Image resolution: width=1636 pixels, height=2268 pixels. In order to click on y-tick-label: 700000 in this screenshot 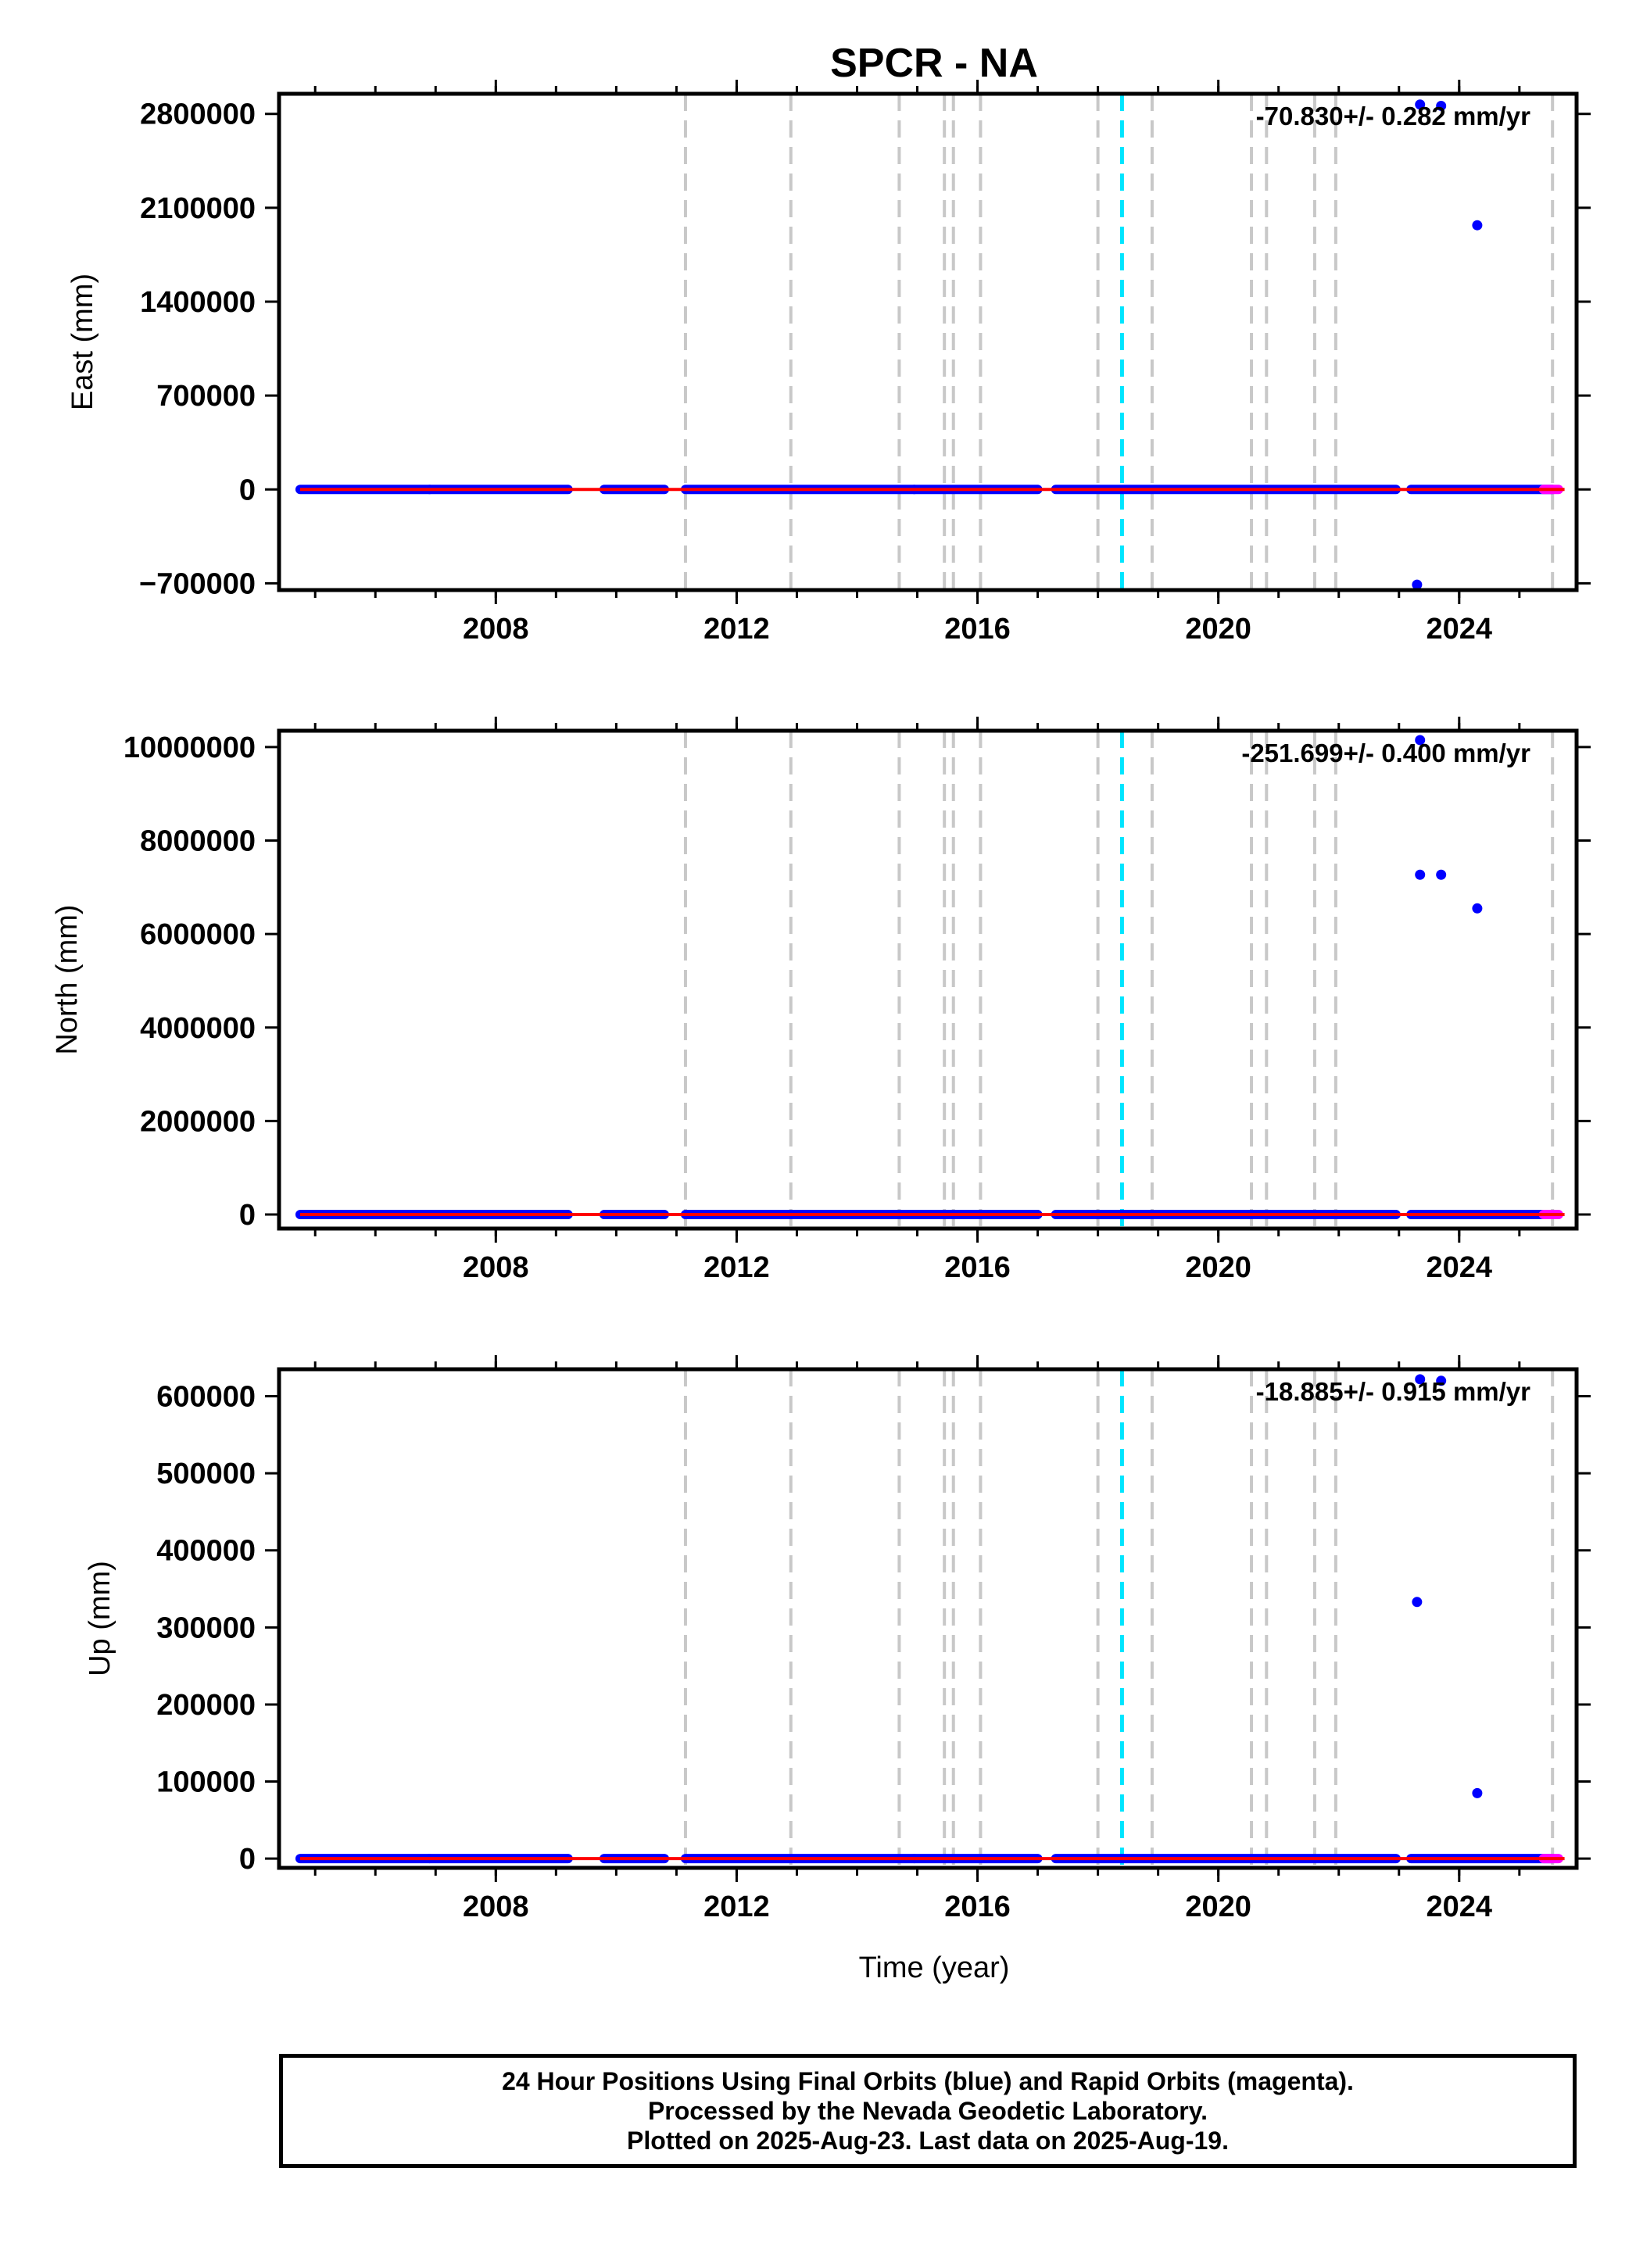, I will do `click(206, 397)`.